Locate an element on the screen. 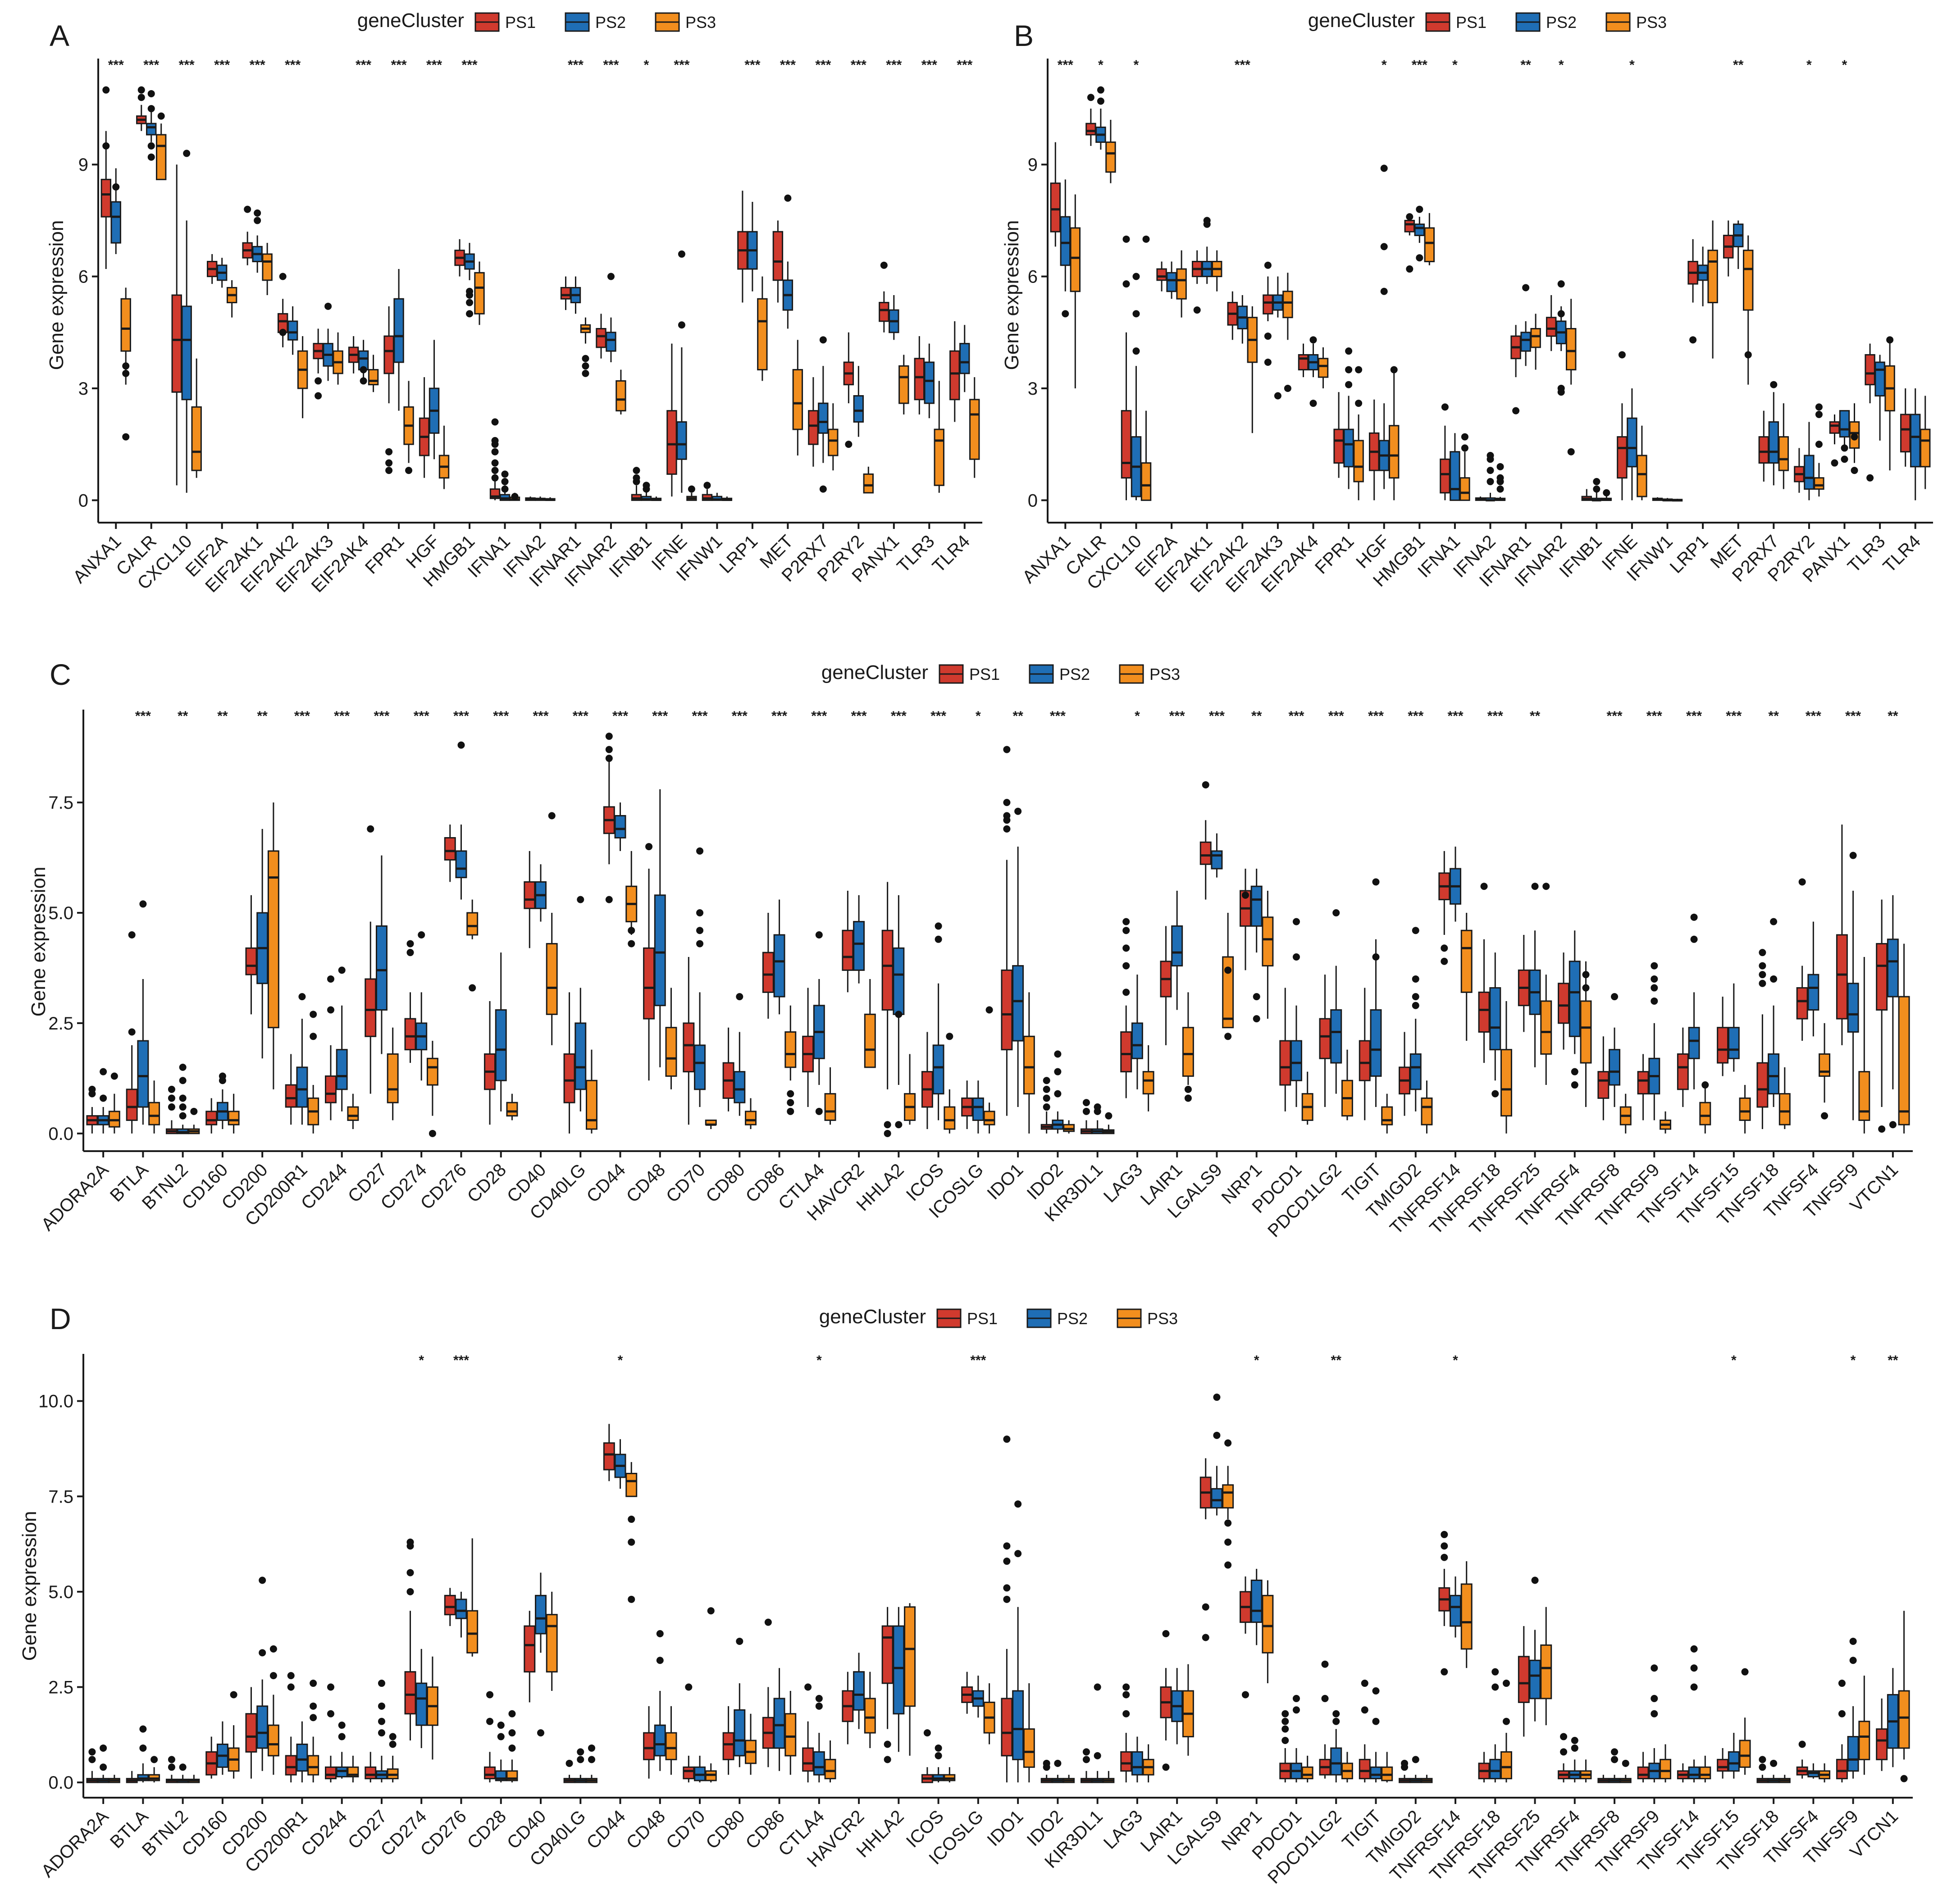 The image size is (1938, 1904). panel-c-legend-label-ps3: PS3 is located at coordinates (1164, 674).